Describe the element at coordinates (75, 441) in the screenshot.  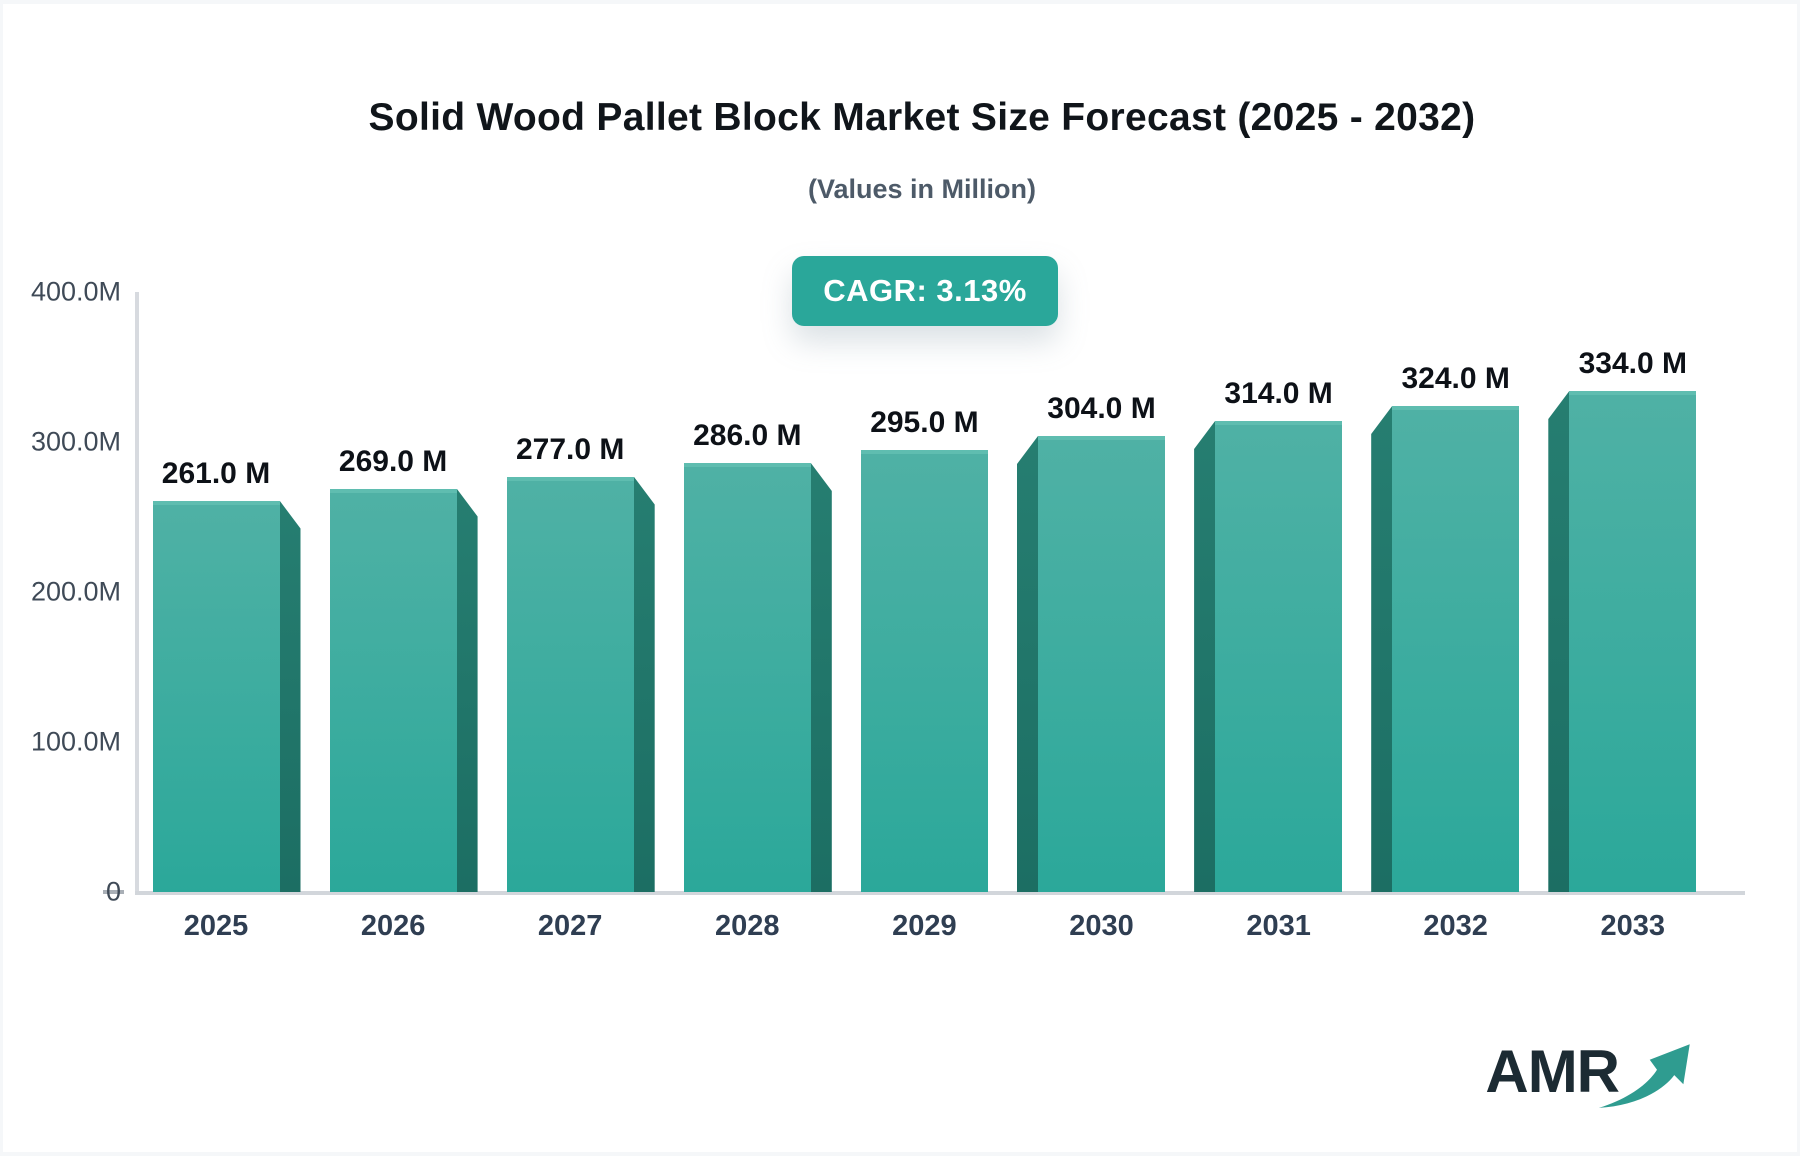
I see `y-axis-label: 300.0M` at that location.